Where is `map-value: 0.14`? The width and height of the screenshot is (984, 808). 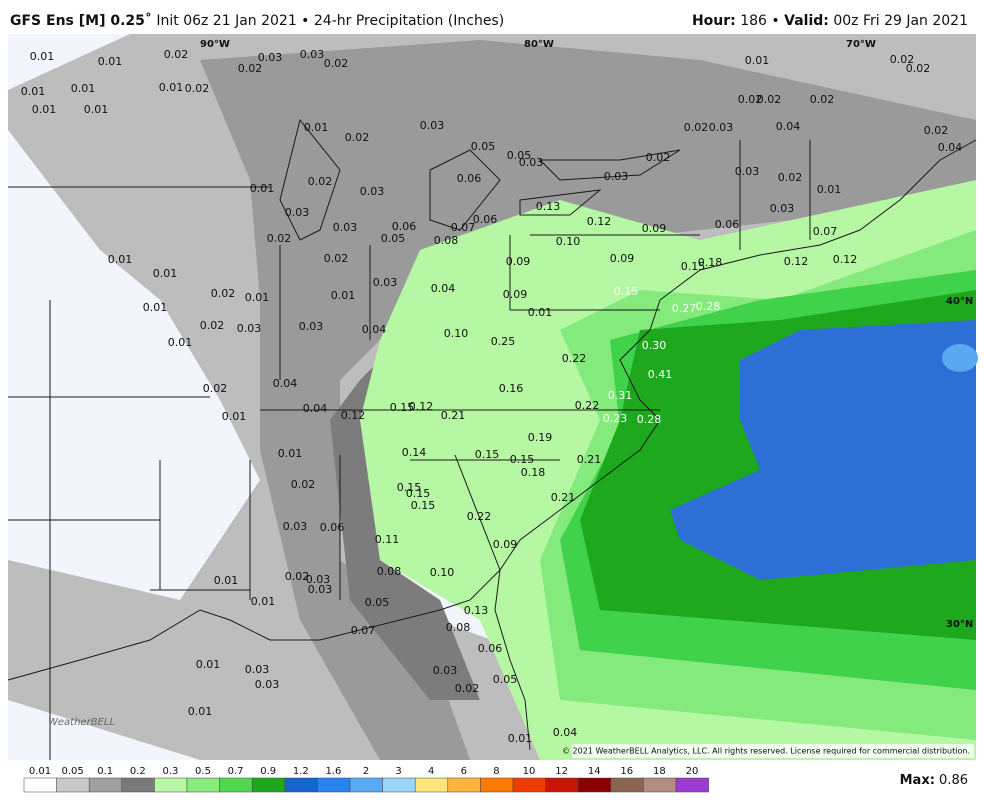 map-value: 0.14 is located at coordinates (414, 452).